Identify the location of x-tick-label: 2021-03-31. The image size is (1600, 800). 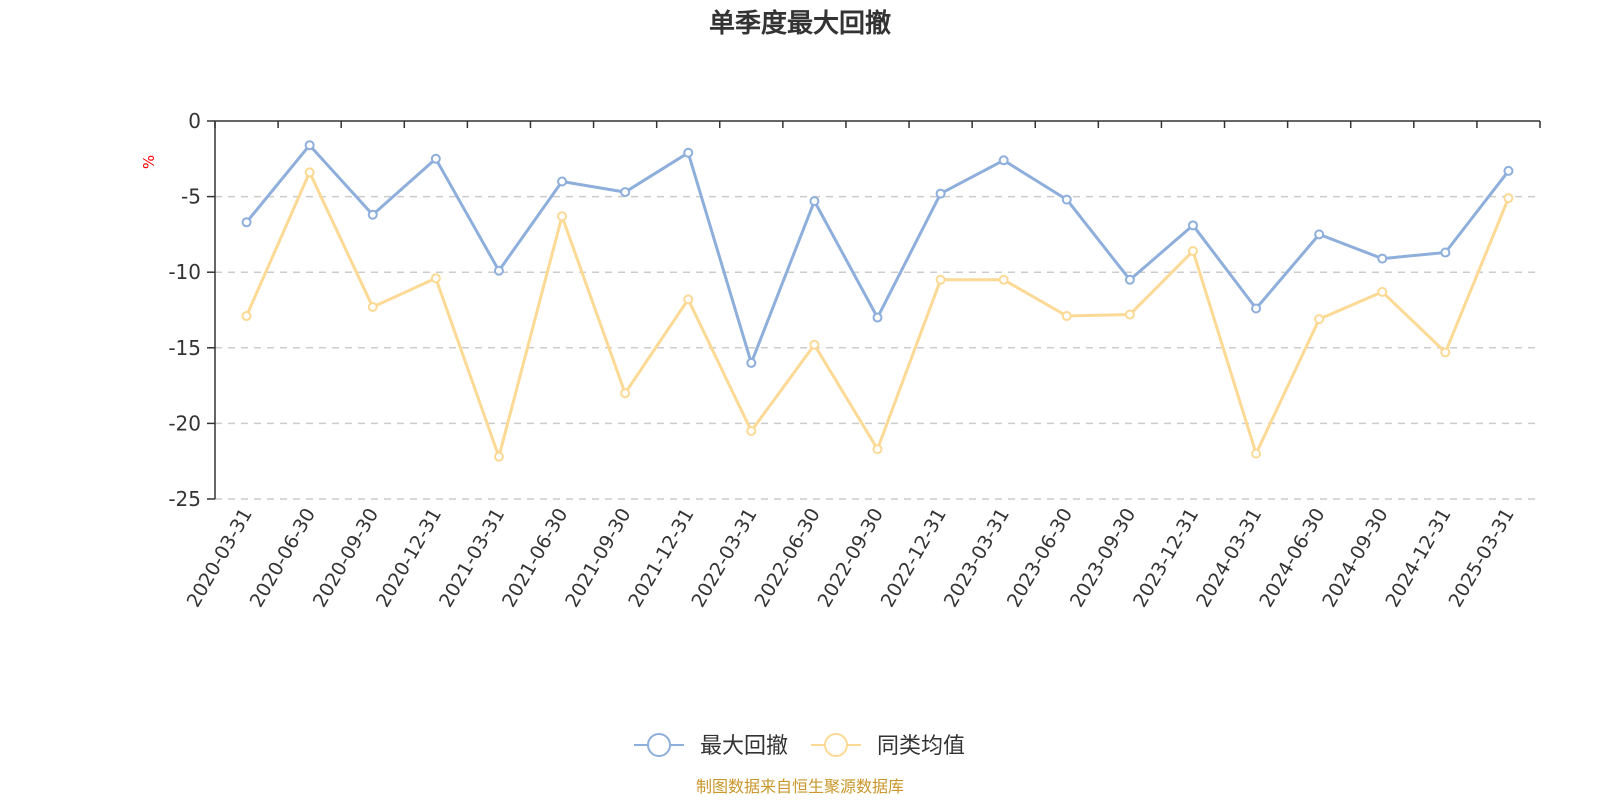
(472, 558).